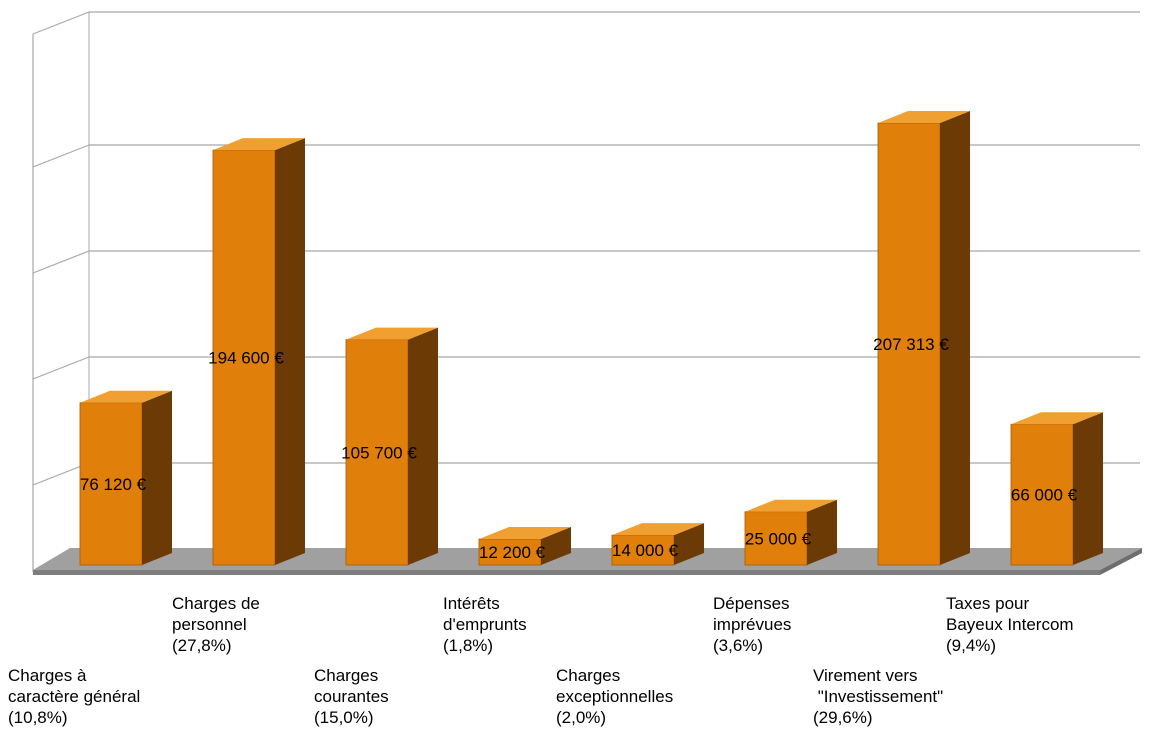  I want to click on category-label-line: exceptionnelles, so click(614, 696).